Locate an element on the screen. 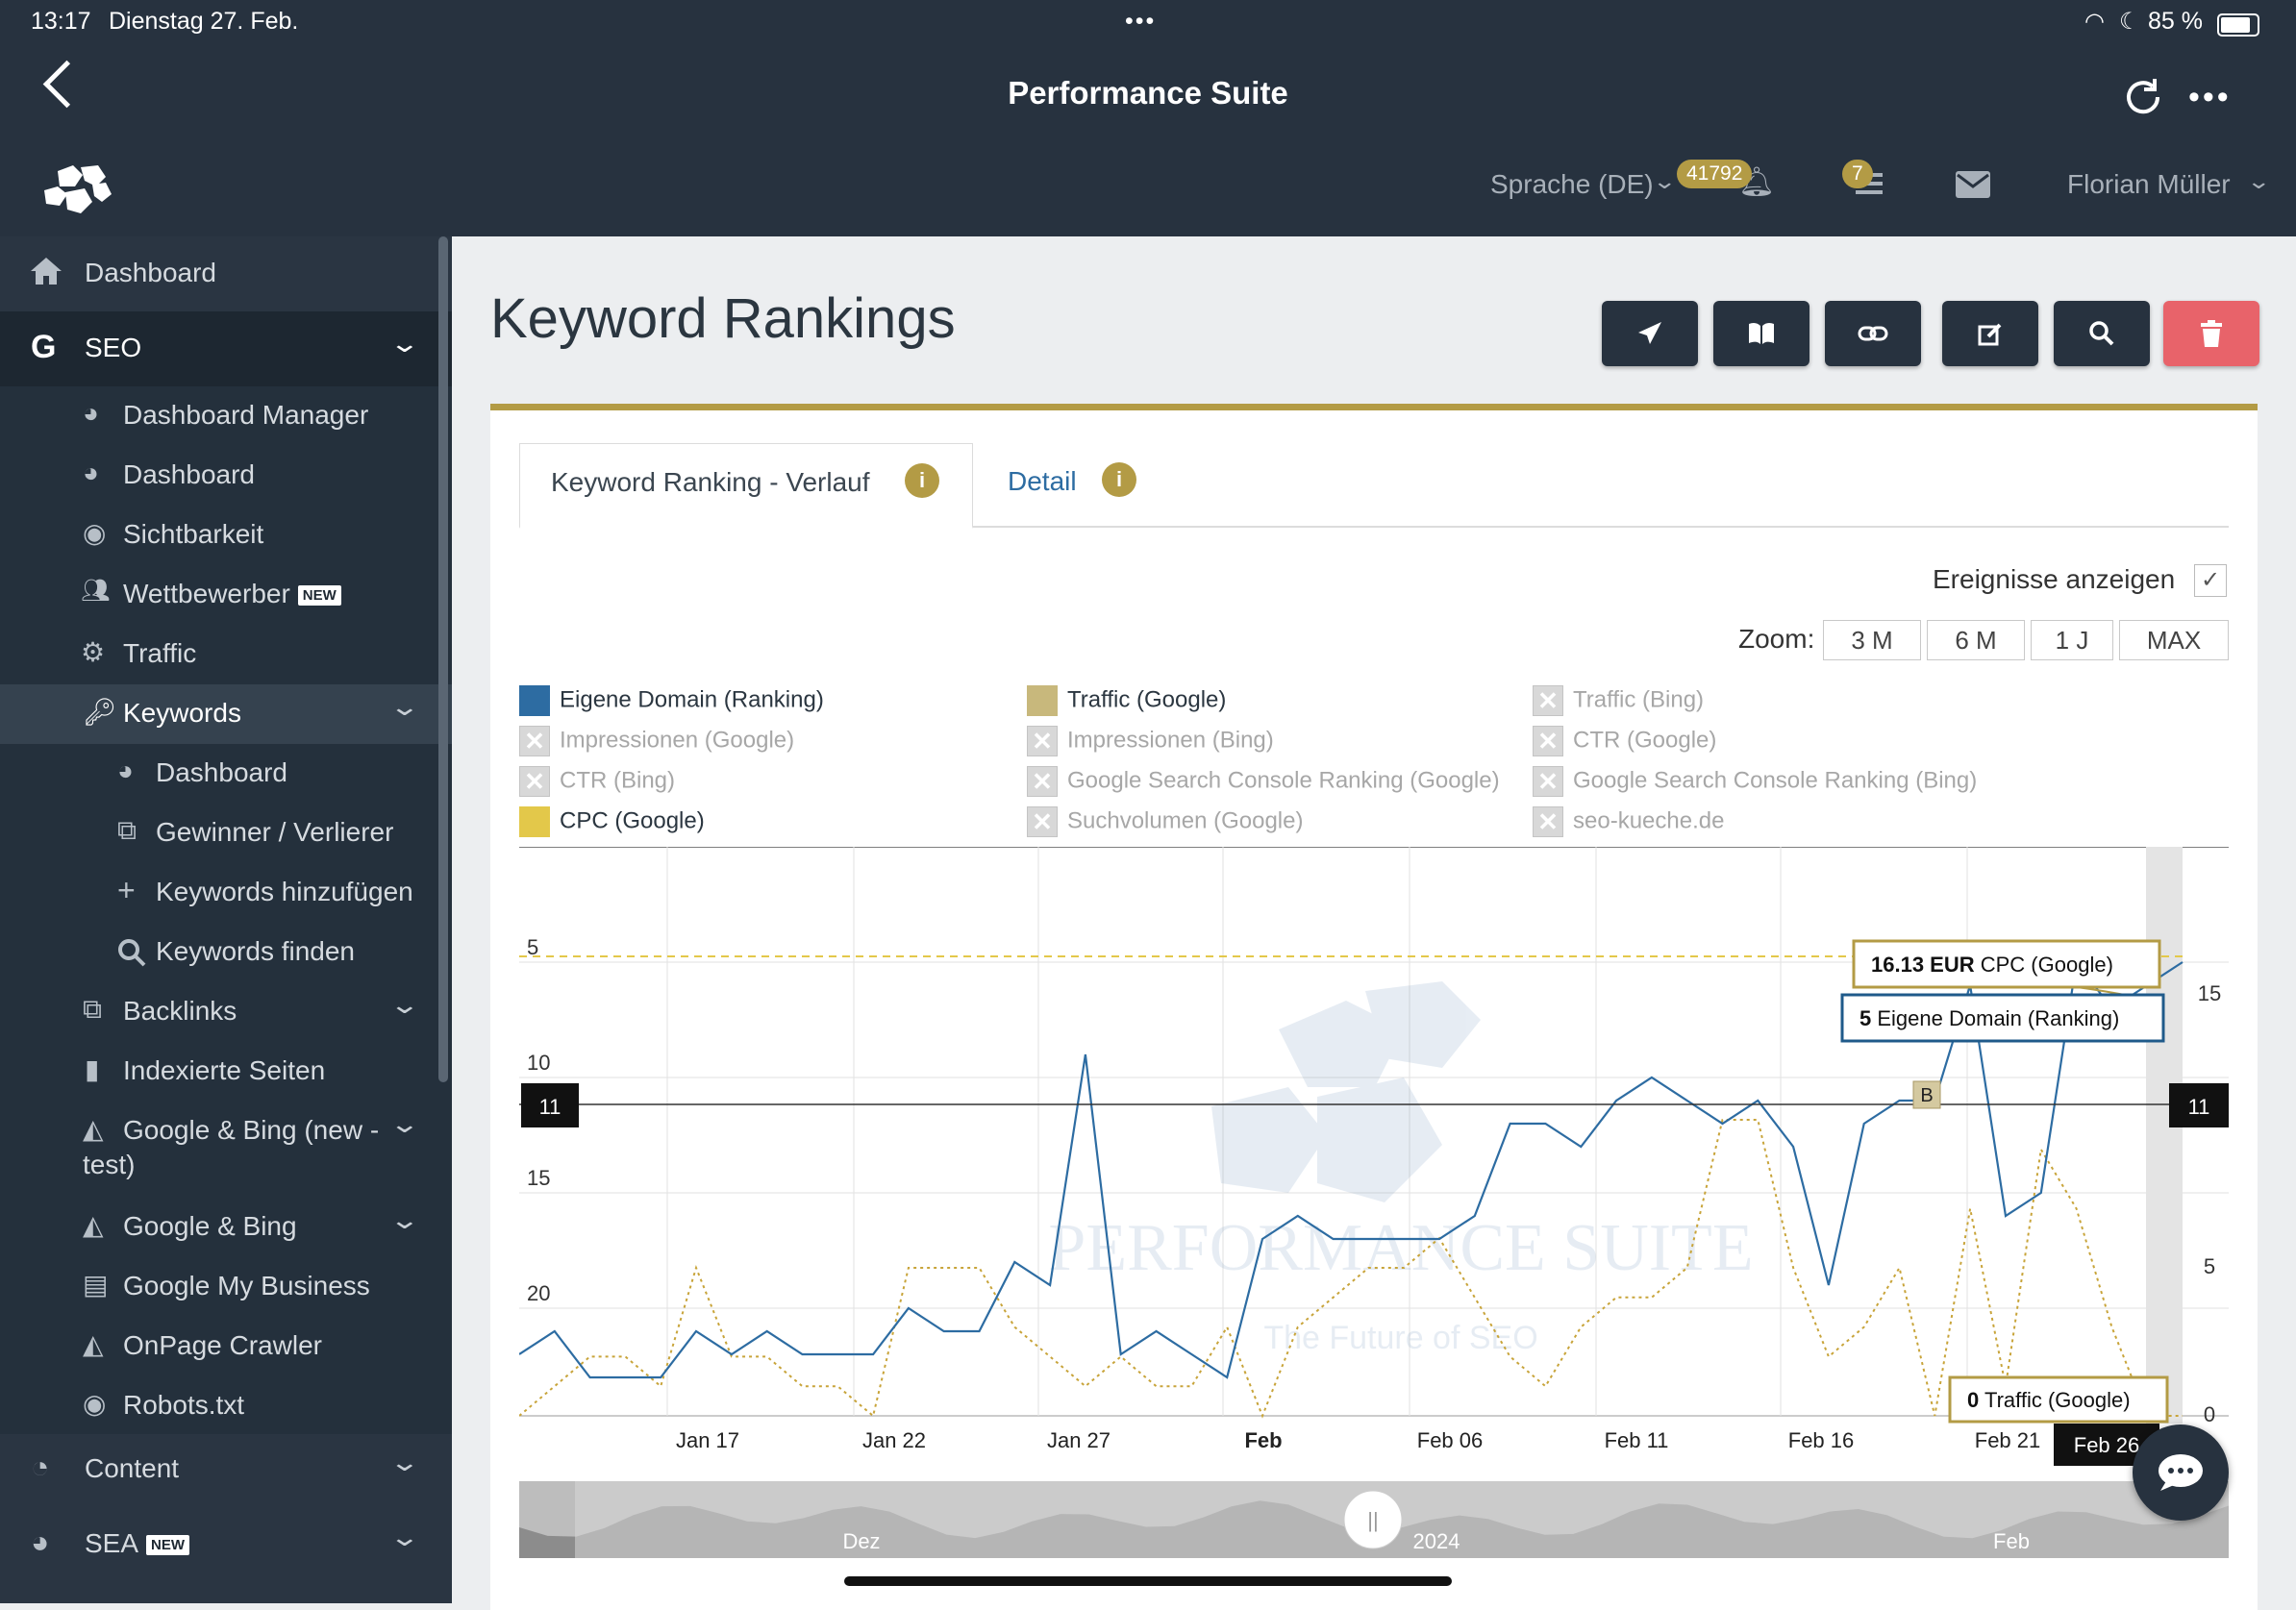 This screenshot has width=2296, height=1610. edit-button is located at coordinates (1990, 333).